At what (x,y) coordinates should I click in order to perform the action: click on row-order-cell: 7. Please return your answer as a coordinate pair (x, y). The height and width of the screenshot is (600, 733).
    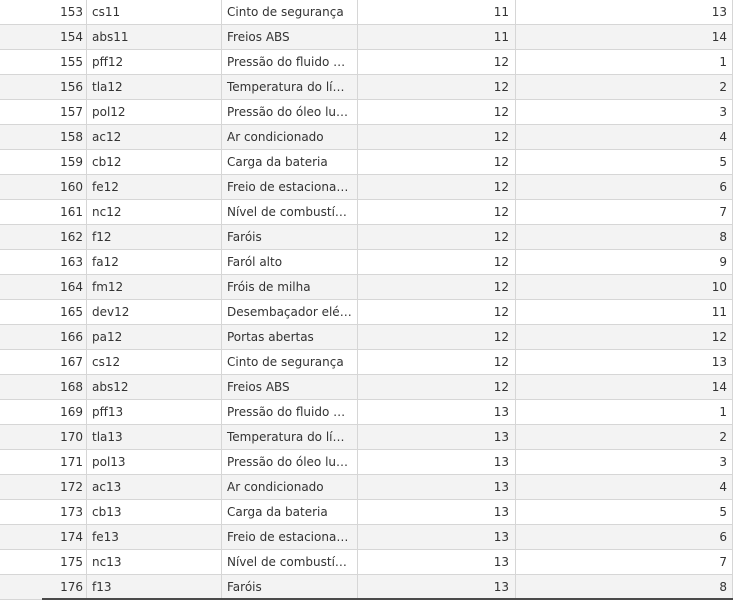
    Looking at the image, I should click on (624, 212).